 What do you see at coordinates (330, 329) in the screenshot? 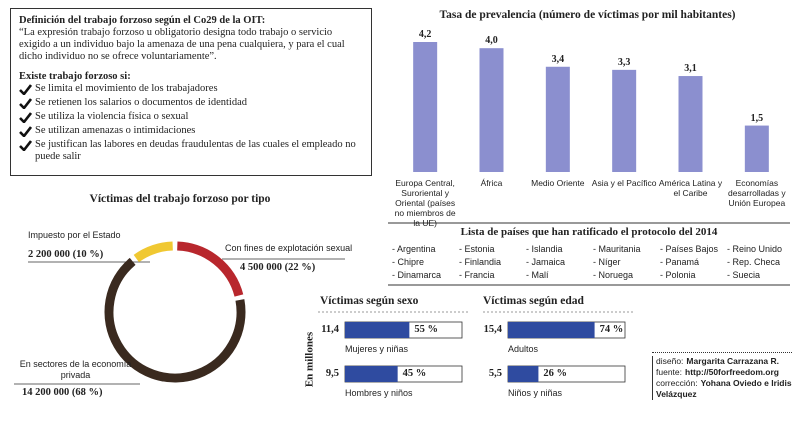
I see `amount-label: 11,4` at bounding box center [330, 329].